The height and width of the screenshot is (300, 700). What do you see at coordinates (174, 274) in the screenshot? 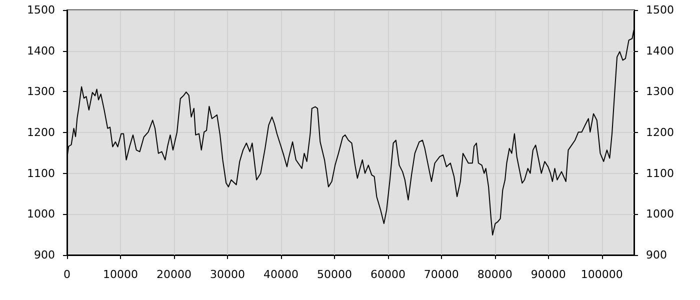
I see `x-tick-label: 20000` at bounding box center [174, 274].